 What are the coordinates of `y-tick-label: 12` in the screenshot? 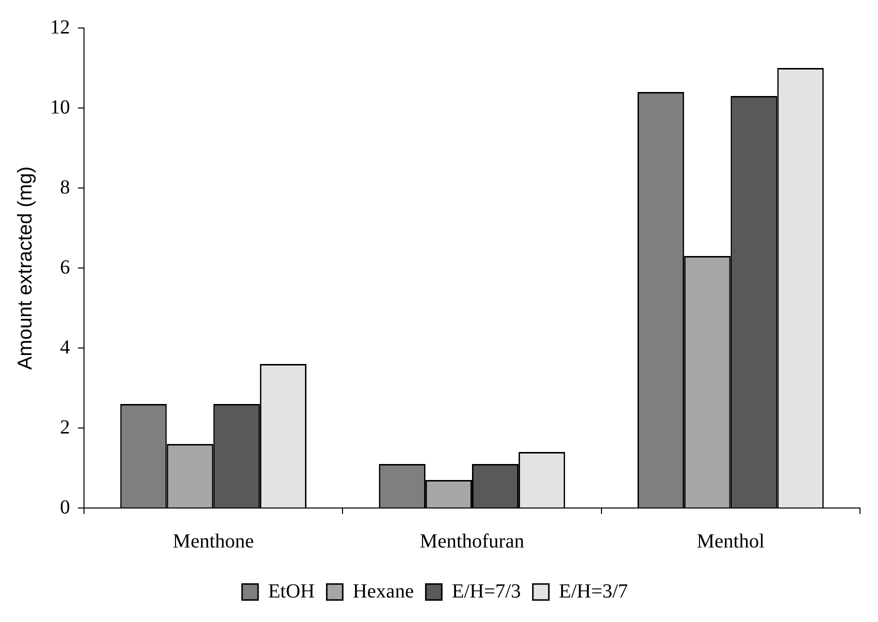 It's located at (60, 27).